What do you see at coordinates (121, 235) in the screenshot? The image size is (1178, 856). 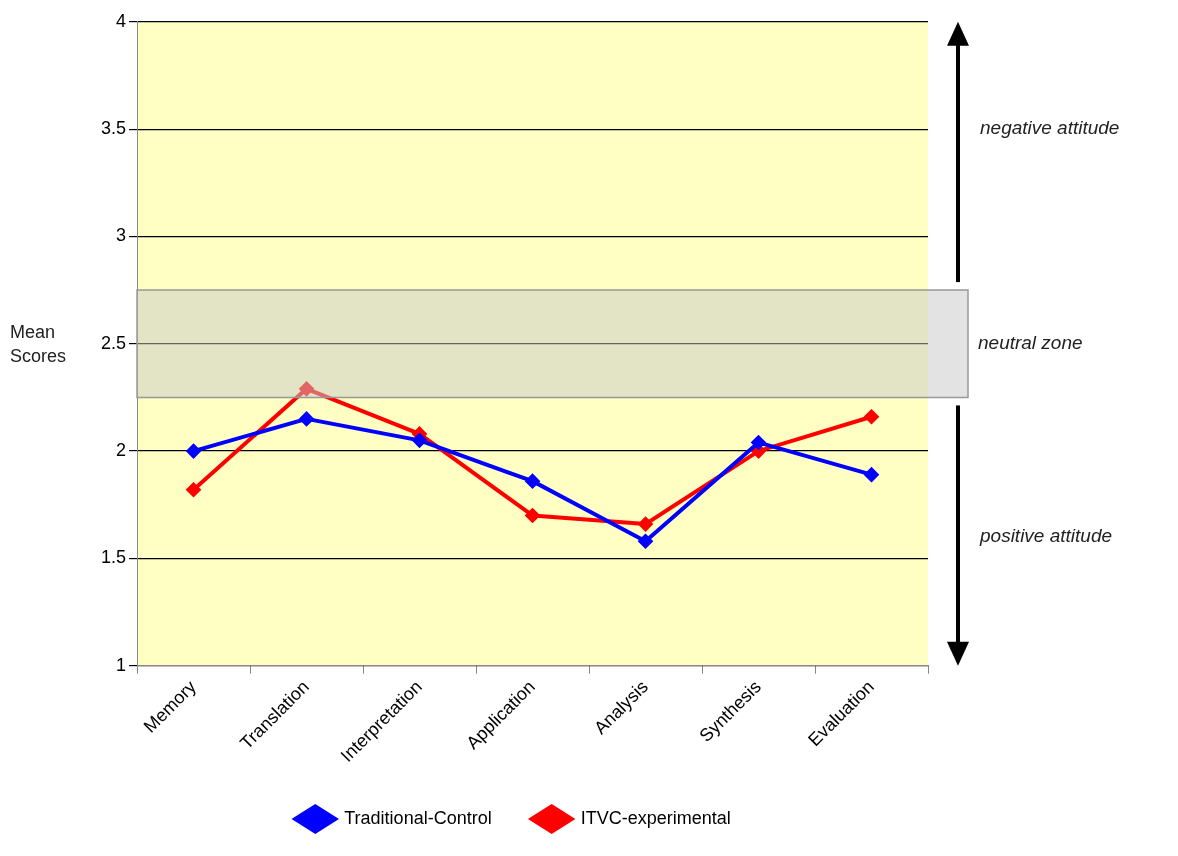 I see `y-tick-label: 3` at bounding box center [121, 235].